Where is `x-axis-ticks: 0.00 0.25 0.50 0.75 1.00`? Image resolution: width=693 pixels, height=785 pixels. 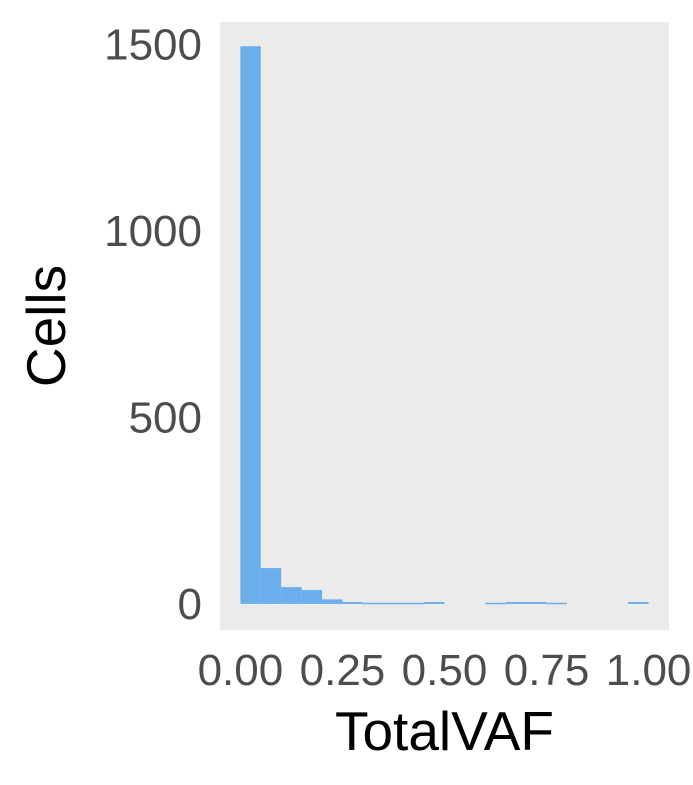
x-axis-ticks: 0.00 0.25 0.50 0.75 1.00 is located at coordinates (445, 670).